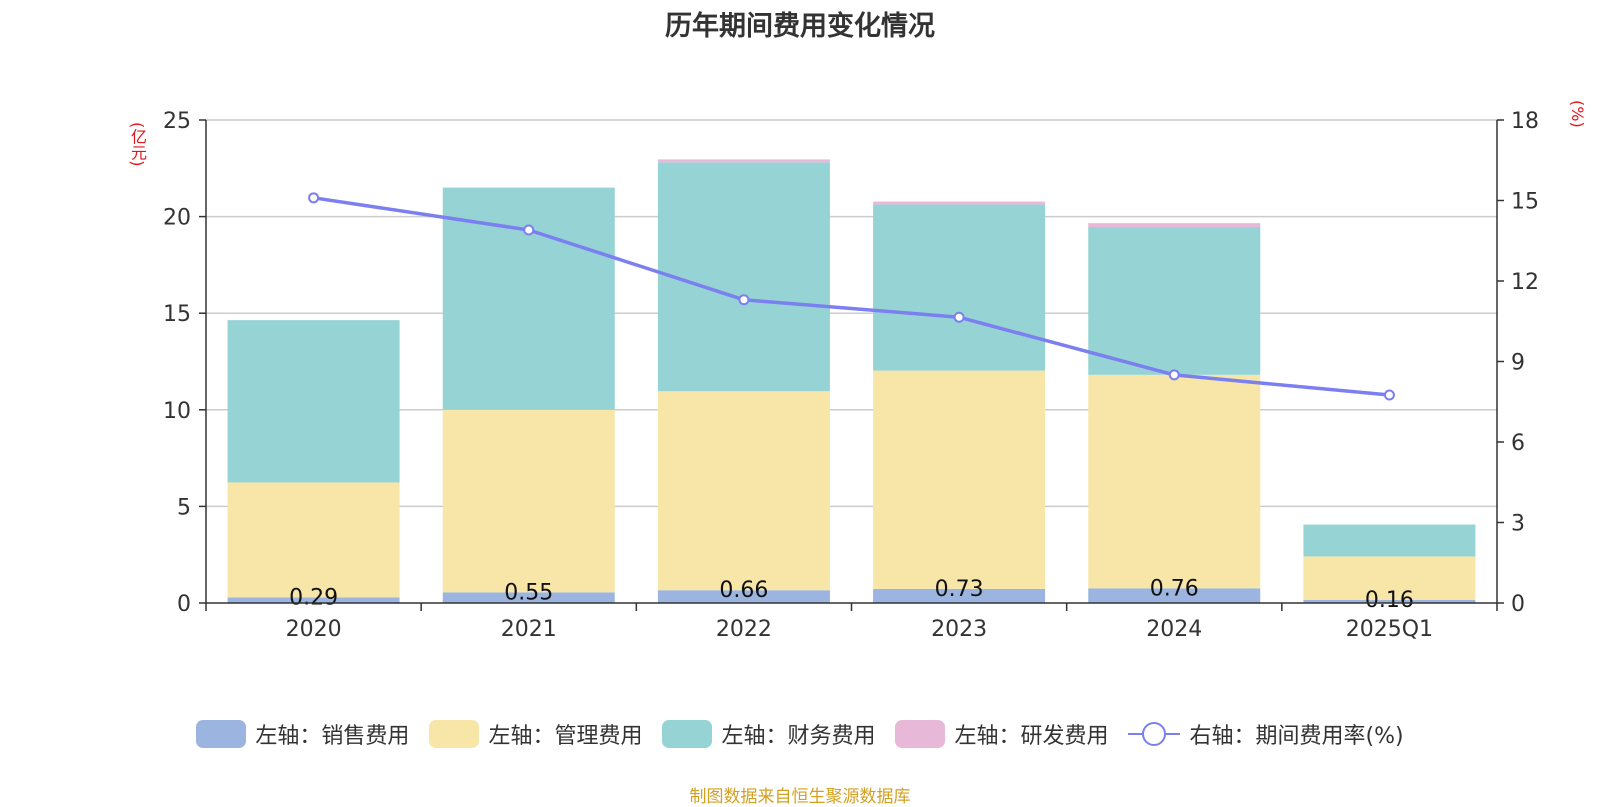 This screenshot has height=807, width=1600. I want to click on legend-item-admin: 左轴：管理费用, so click(535, 734).